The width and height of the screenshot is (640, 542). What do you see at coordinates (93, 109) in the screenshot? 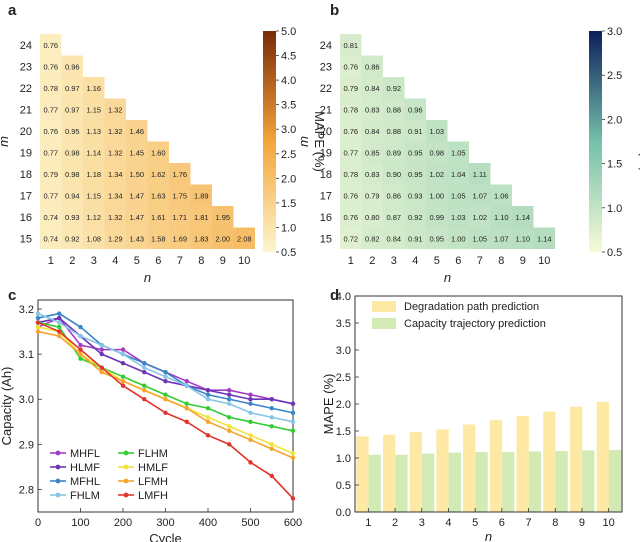
I see `heatmap-cell-value: 1.15` at bounding box center [93, 109].